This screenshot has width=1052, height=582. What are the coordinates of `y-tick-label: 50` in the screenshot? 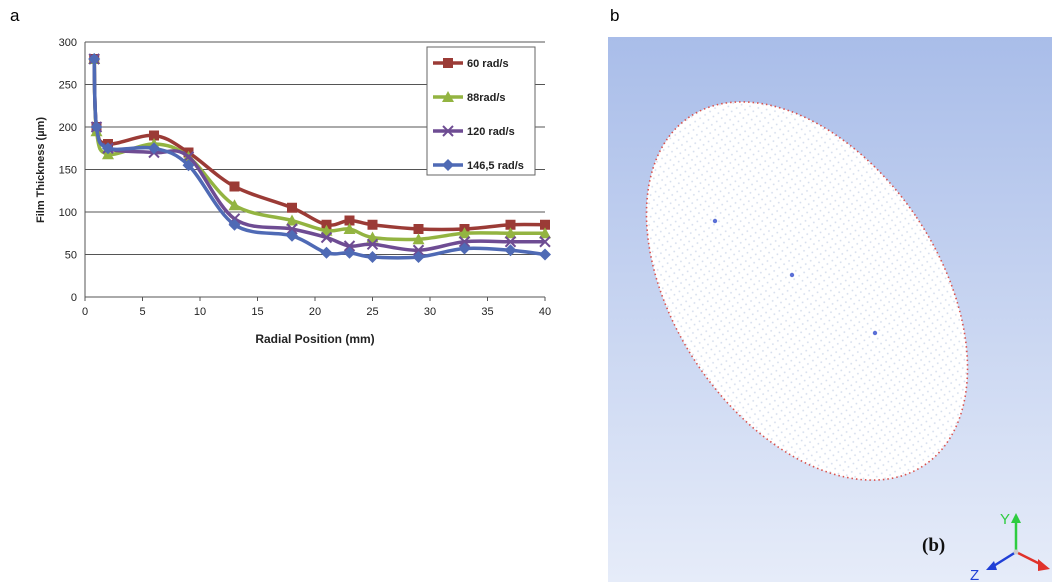 It's located at (71, 256).